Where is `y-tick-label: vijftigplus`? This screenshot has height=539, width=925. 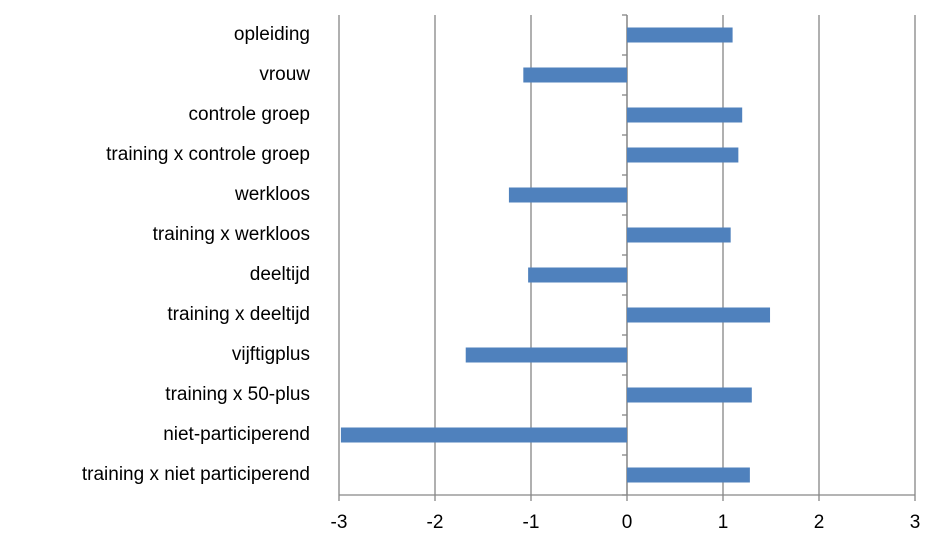 y-tick-label: vijftigplus is located at coordinates (271, 354).